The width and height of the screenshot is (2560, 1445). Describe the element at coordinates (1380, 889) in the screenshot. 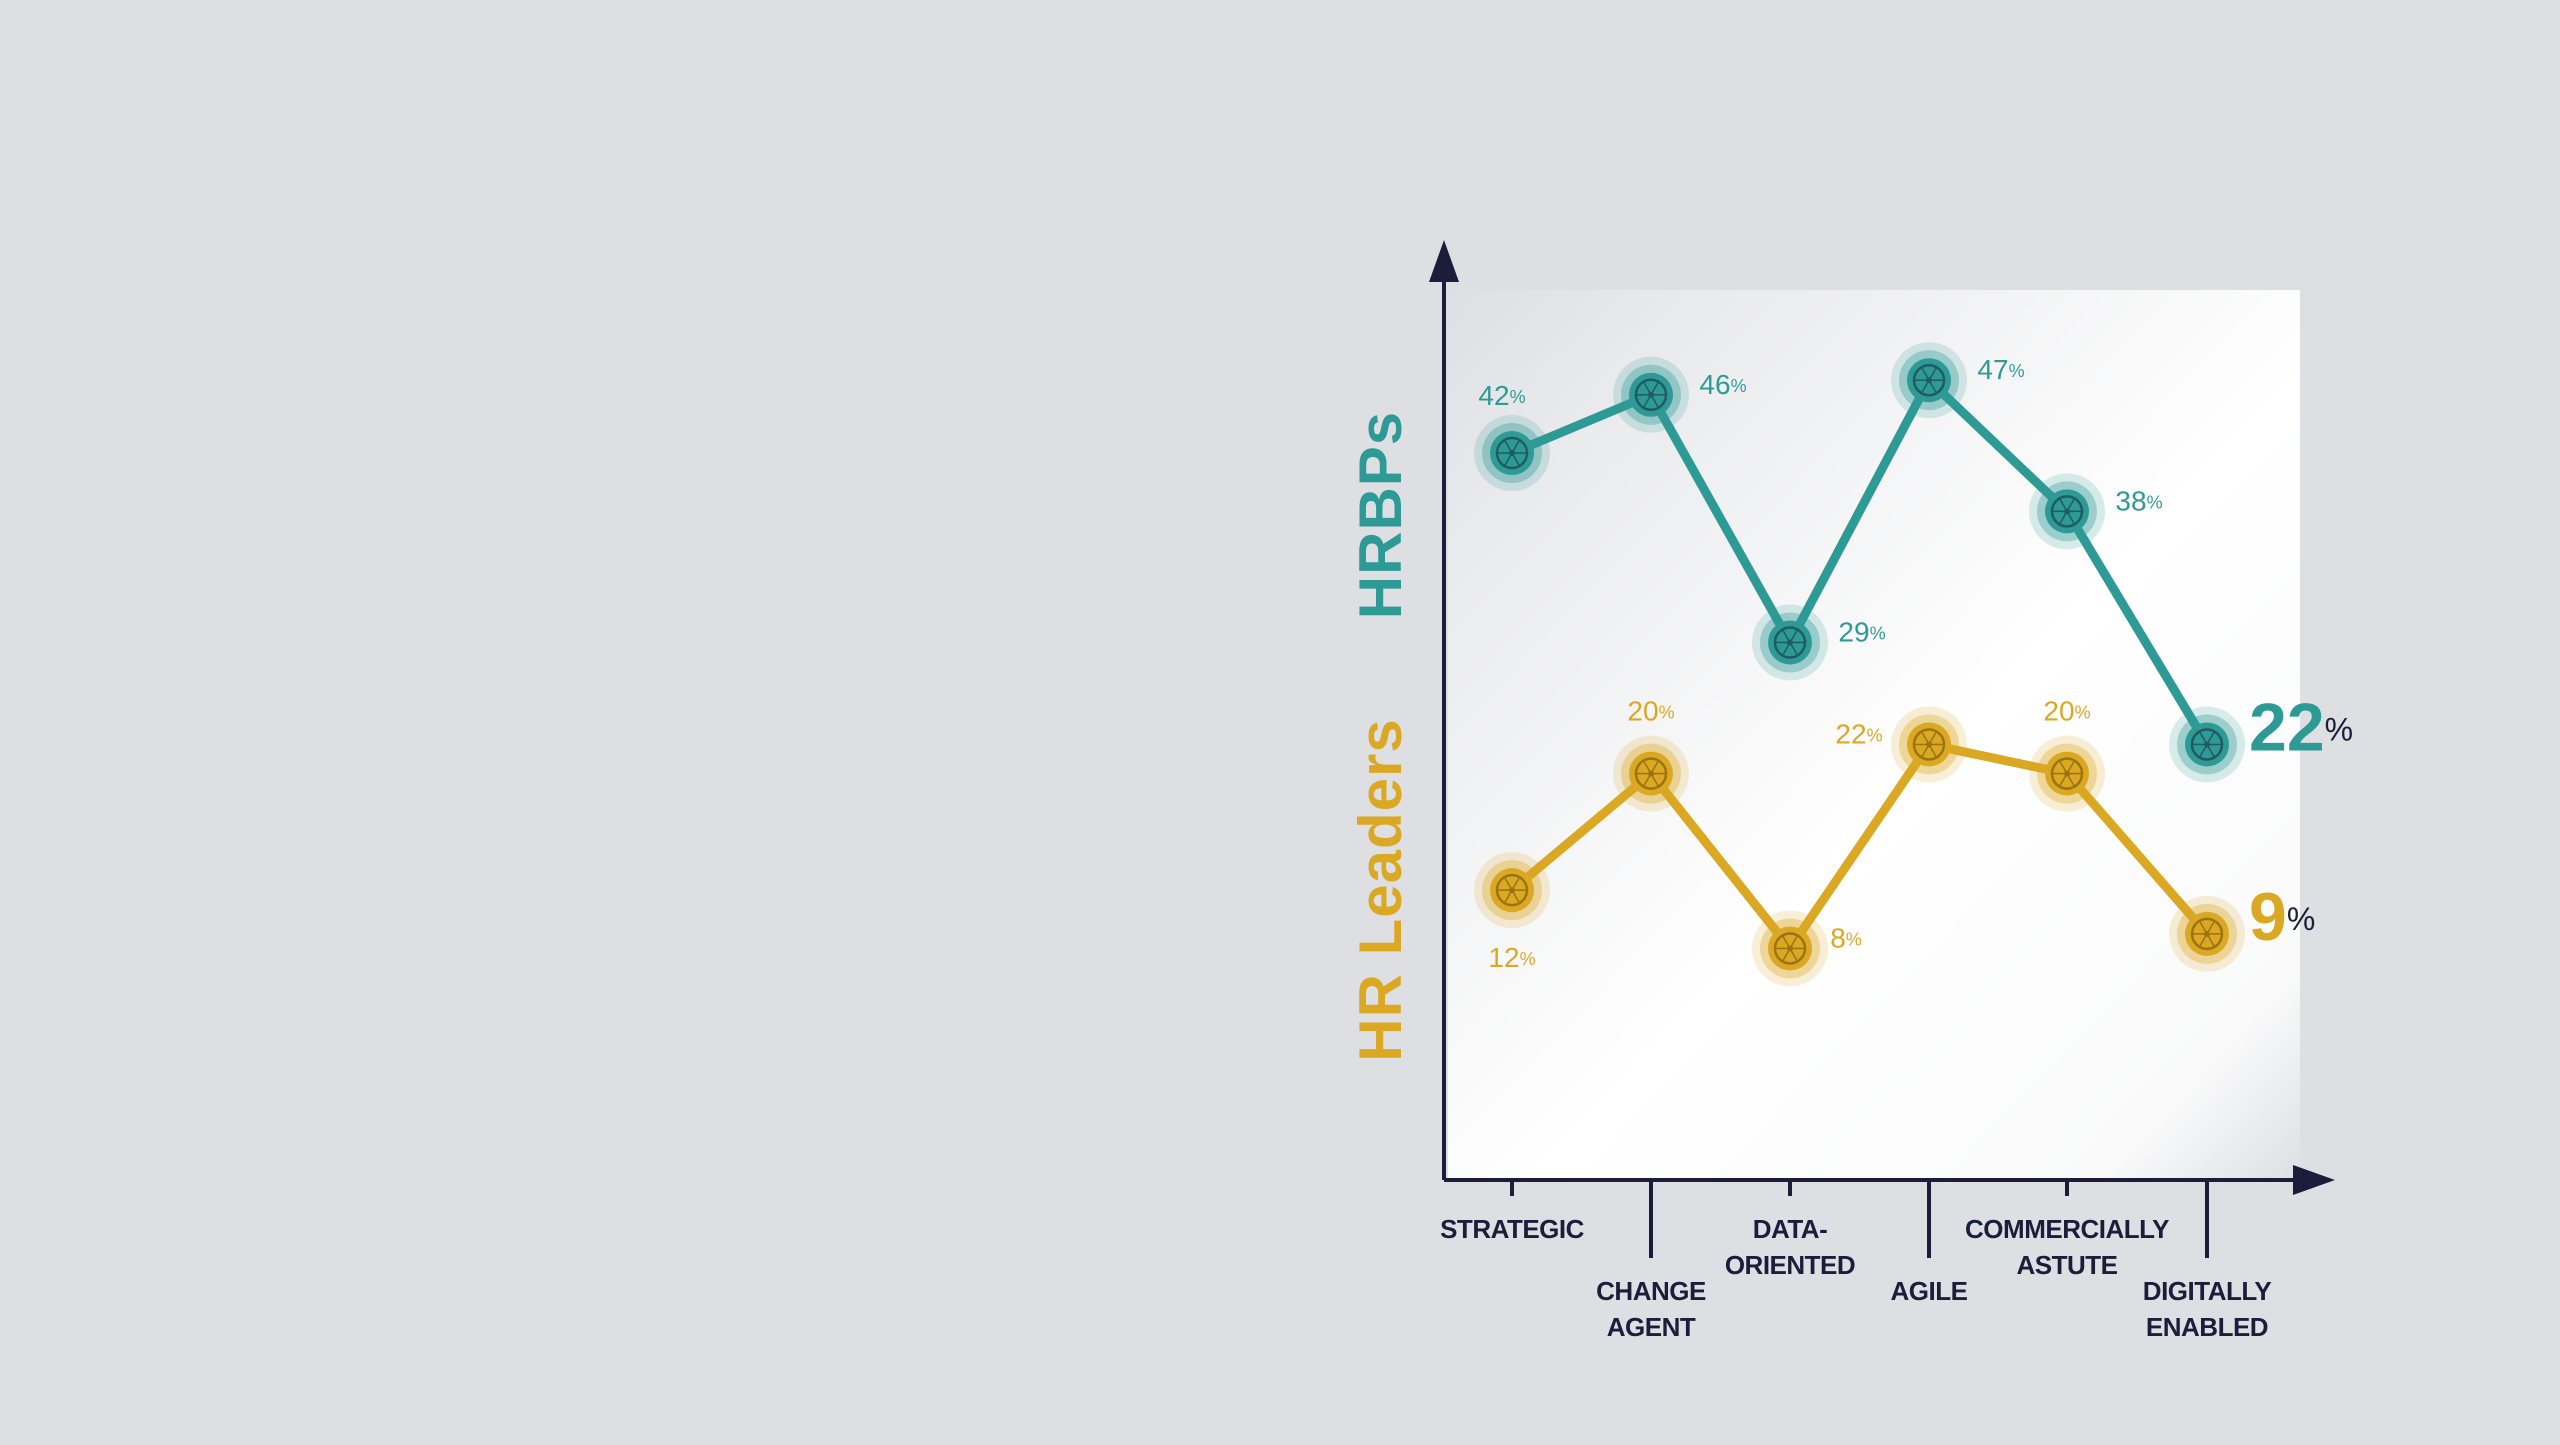

I see `series-label: HR Leaders` at that location.